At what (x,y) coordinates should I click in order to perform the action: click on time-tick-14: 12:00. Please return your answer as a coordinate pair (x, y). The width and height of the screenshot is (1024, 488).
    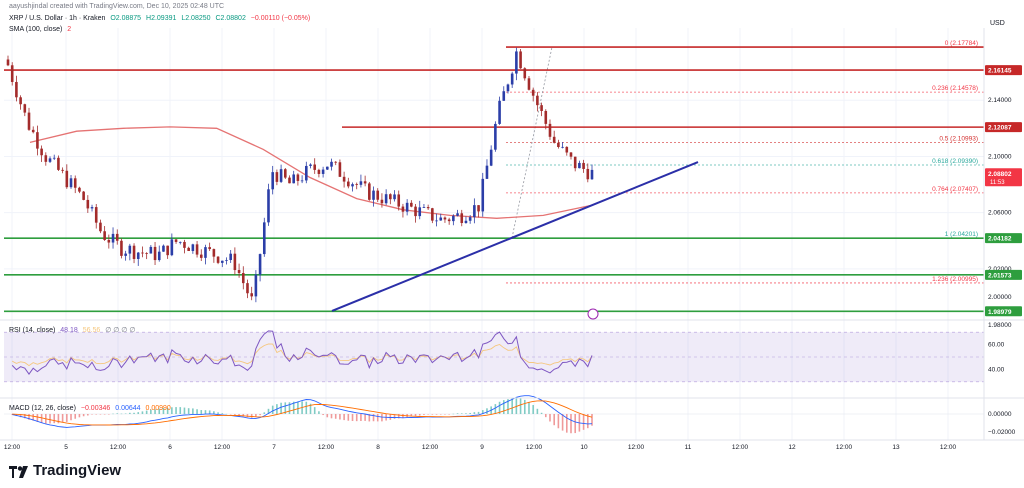
    Looking at the image, I should click on (740, 447).